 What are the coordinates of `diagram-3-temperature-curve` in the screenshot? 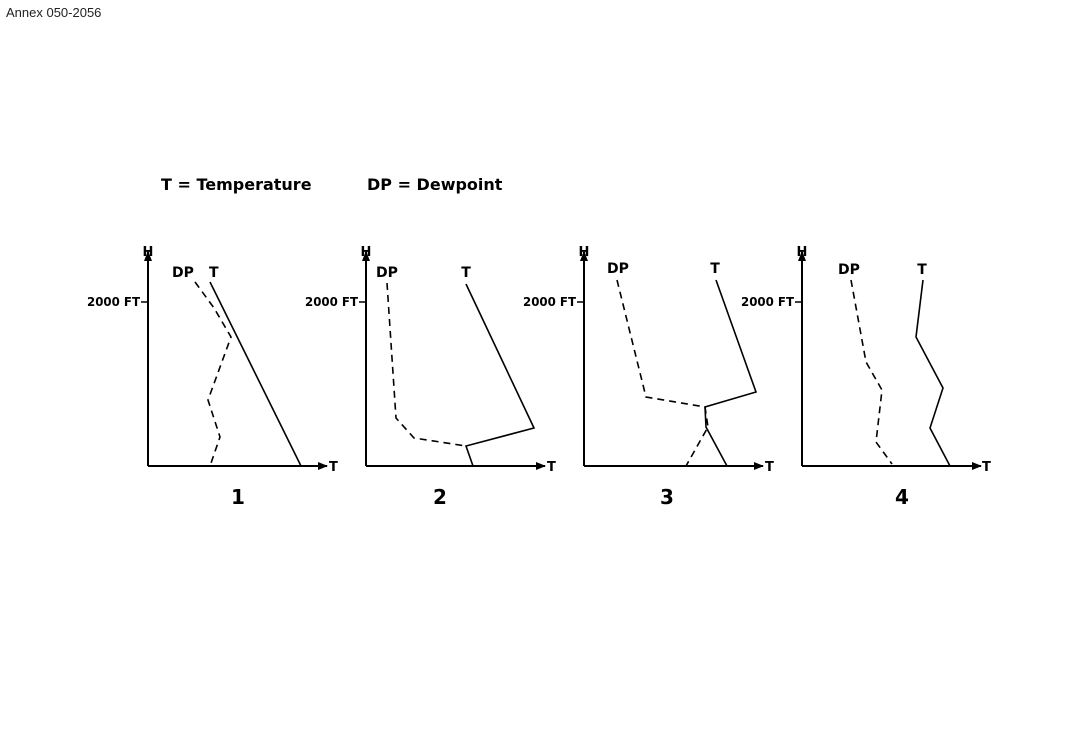 It's located at (731, 373).